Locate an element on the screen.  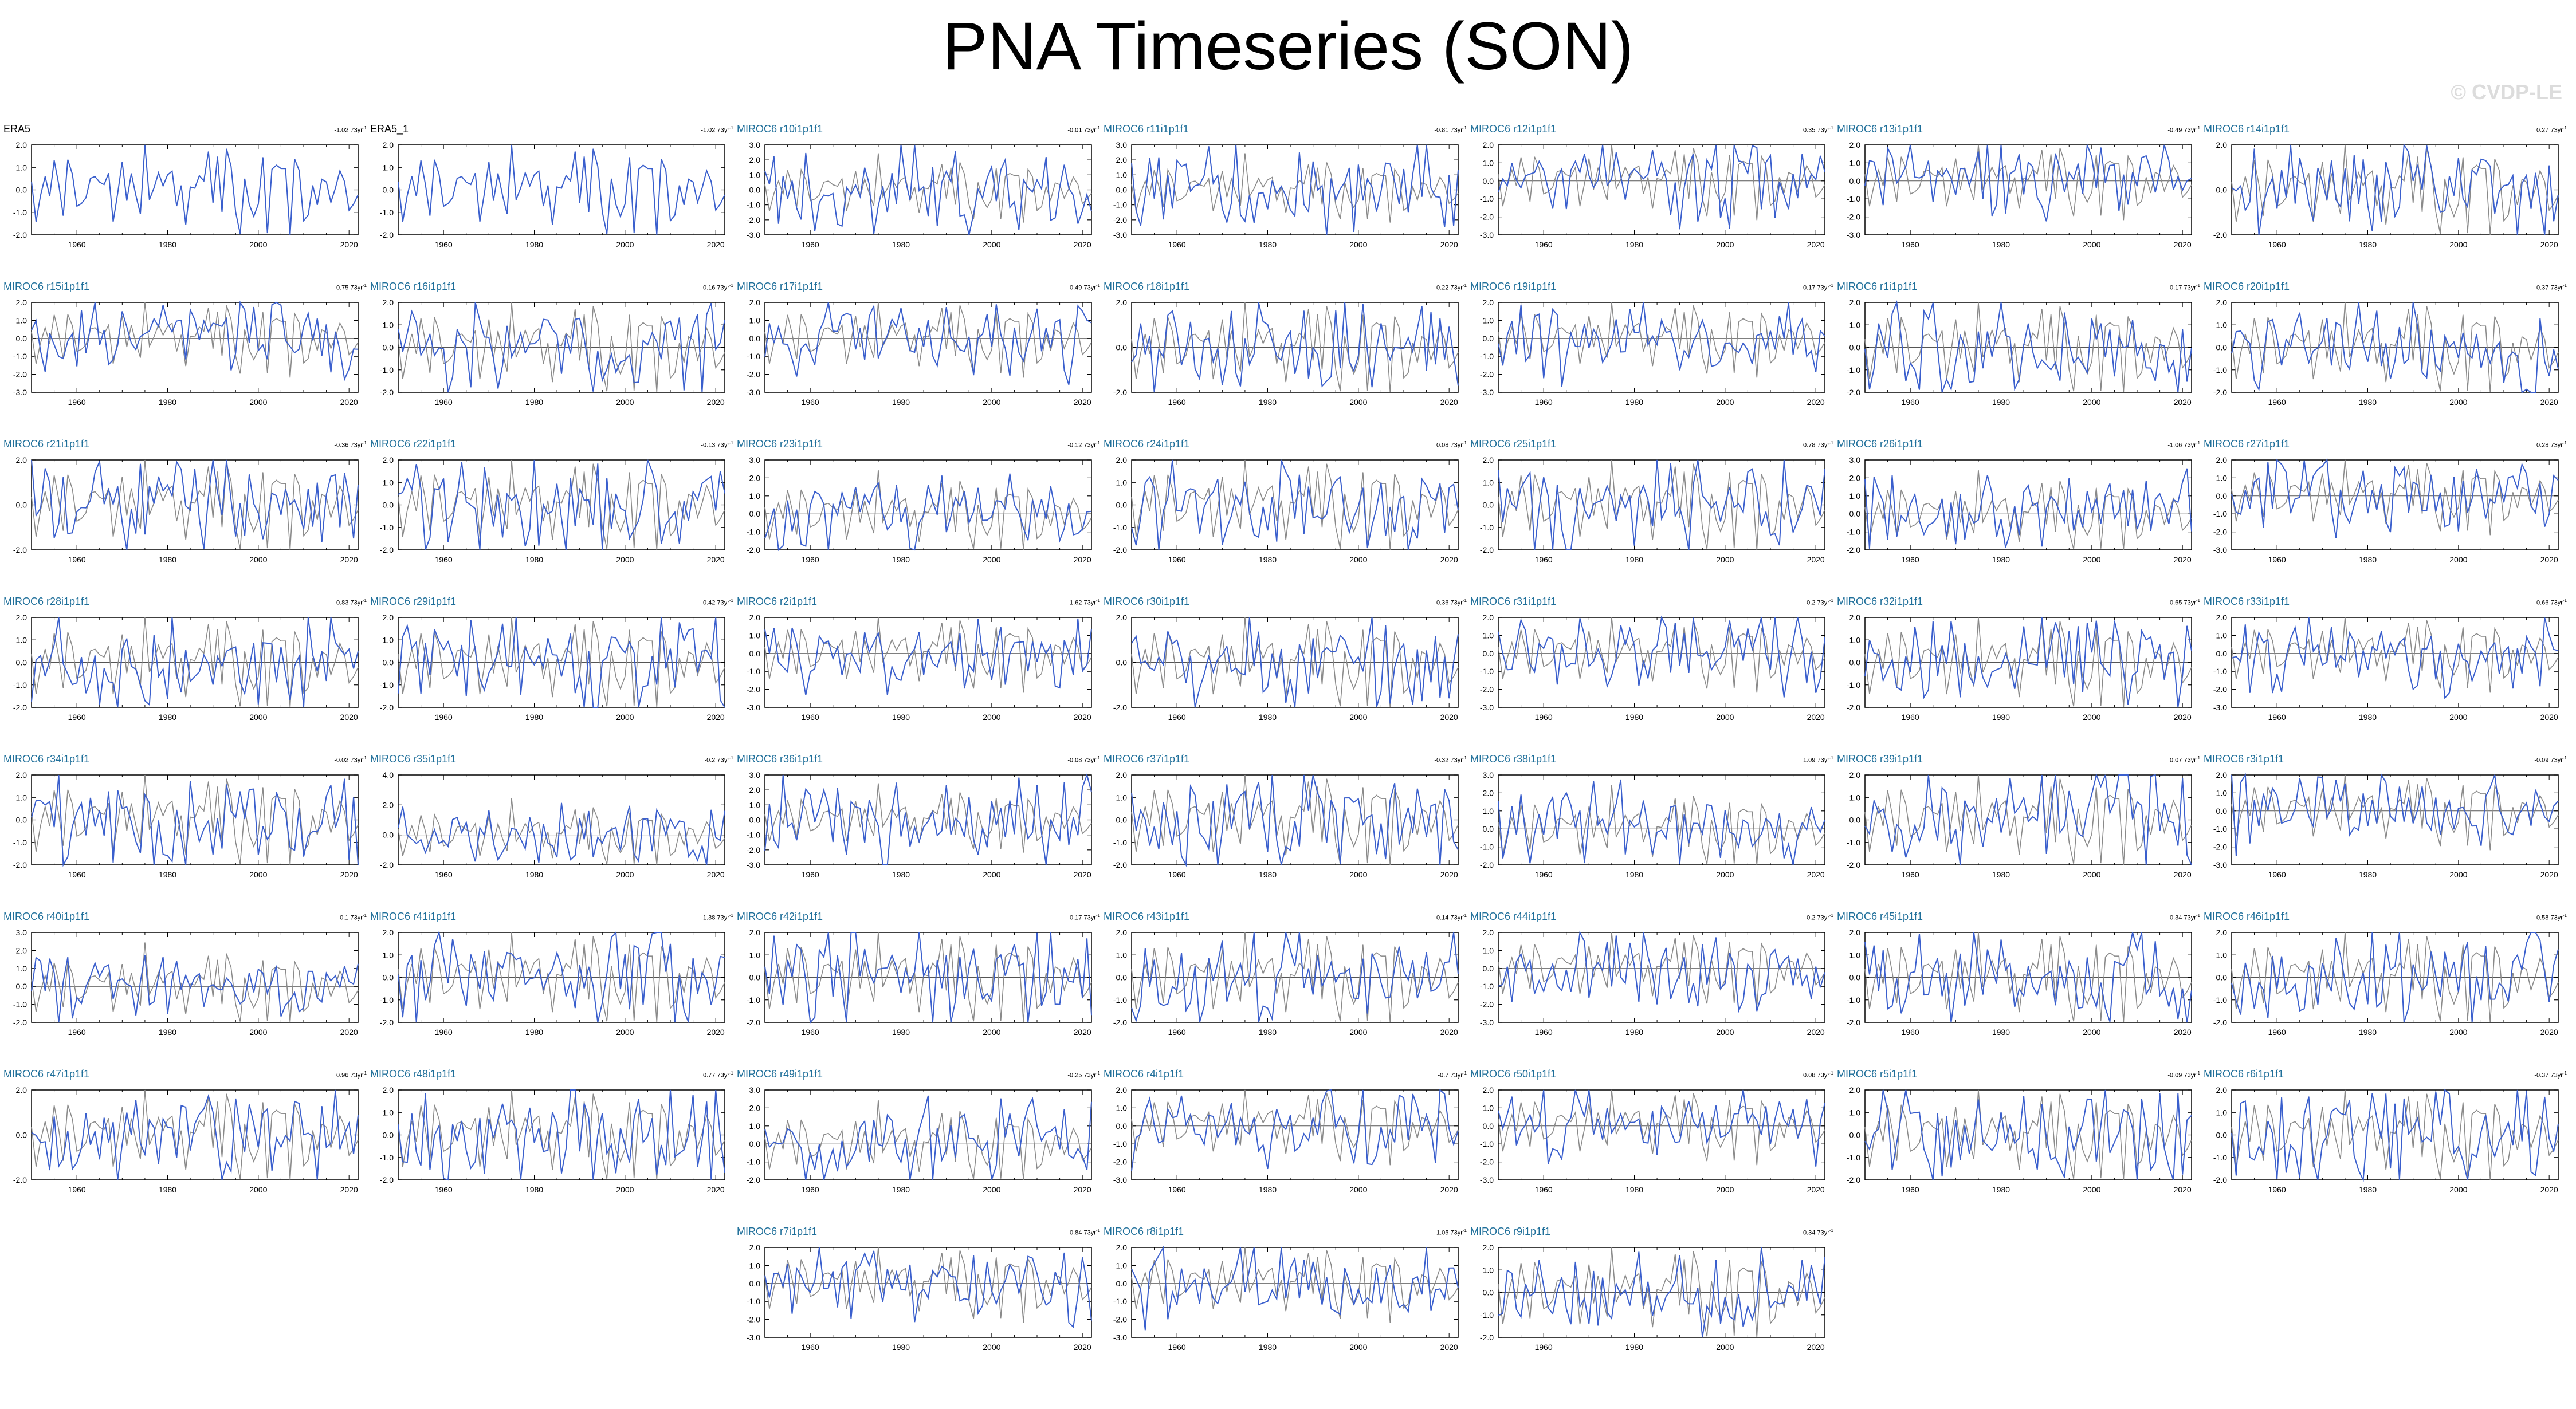
y-tick-label: 3.0 is located at coordinates (755, 144).